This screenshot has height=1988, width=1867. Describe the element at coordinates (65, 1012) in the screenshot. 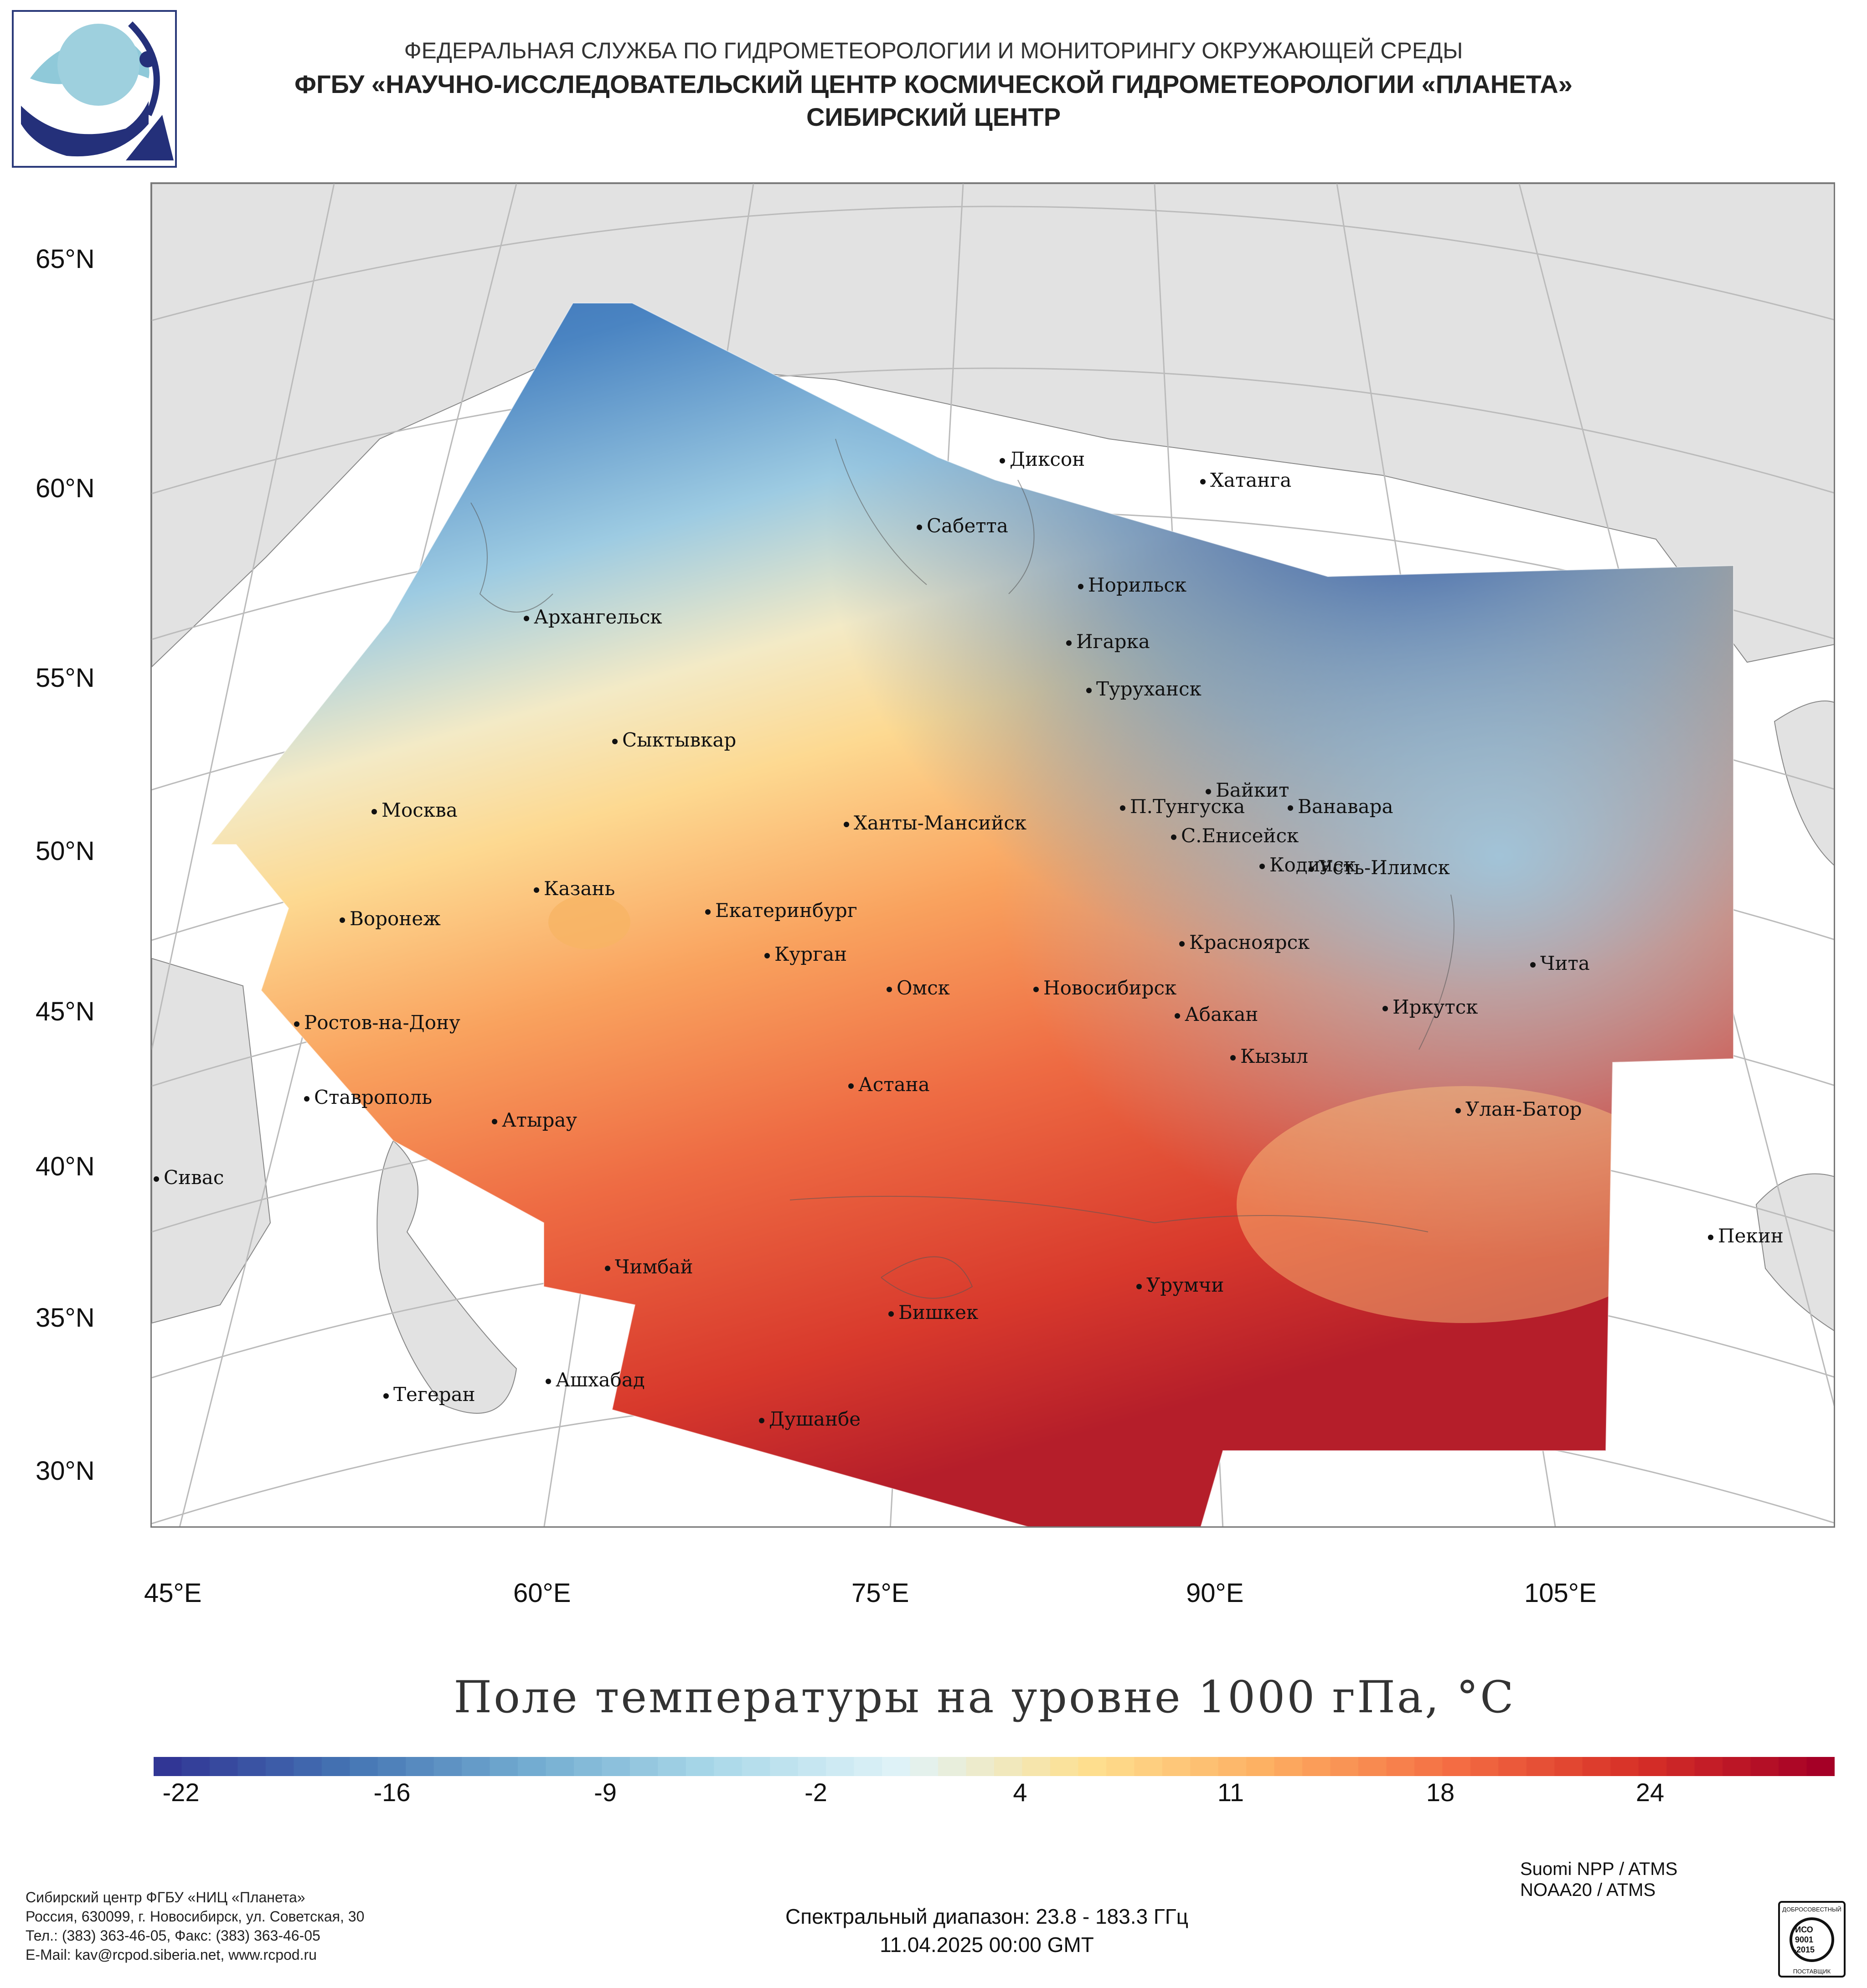

I see `lat-label-45: 45°N` at that location.